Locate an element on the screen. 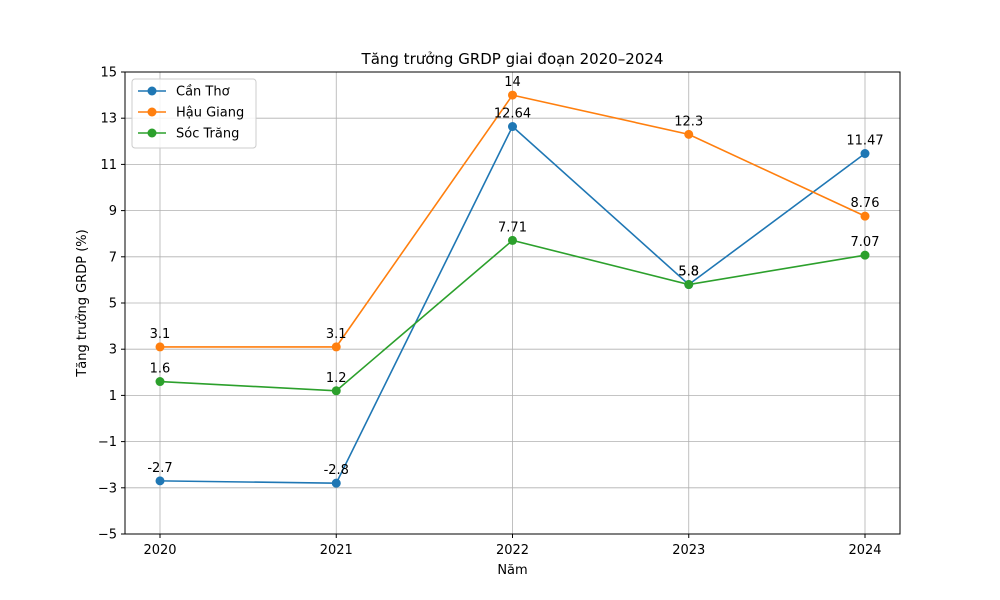 This screenshot has height=600, width=1000. legend: Cần Thơ Hậu Giang Sóc Trăng is located at coordinates (194, 113).